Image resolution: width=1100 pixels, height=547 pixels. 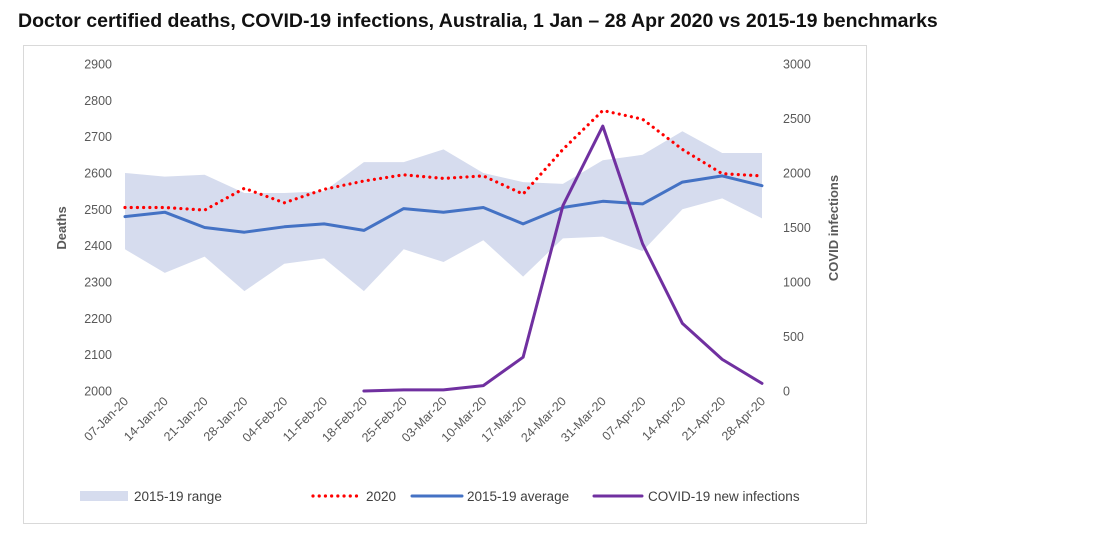 What do you see at coordinates (98, 137) in the screenshot?
I see `y-left-tick-label: 2700` at bounding box center [98, 137].